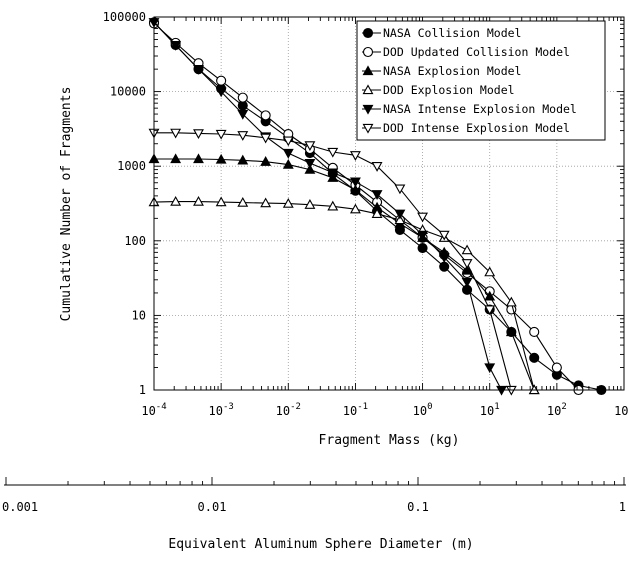  Describe the element at coordinates (124, 17) in the screenshot. I see `y-tick-label: 100000` at that location.